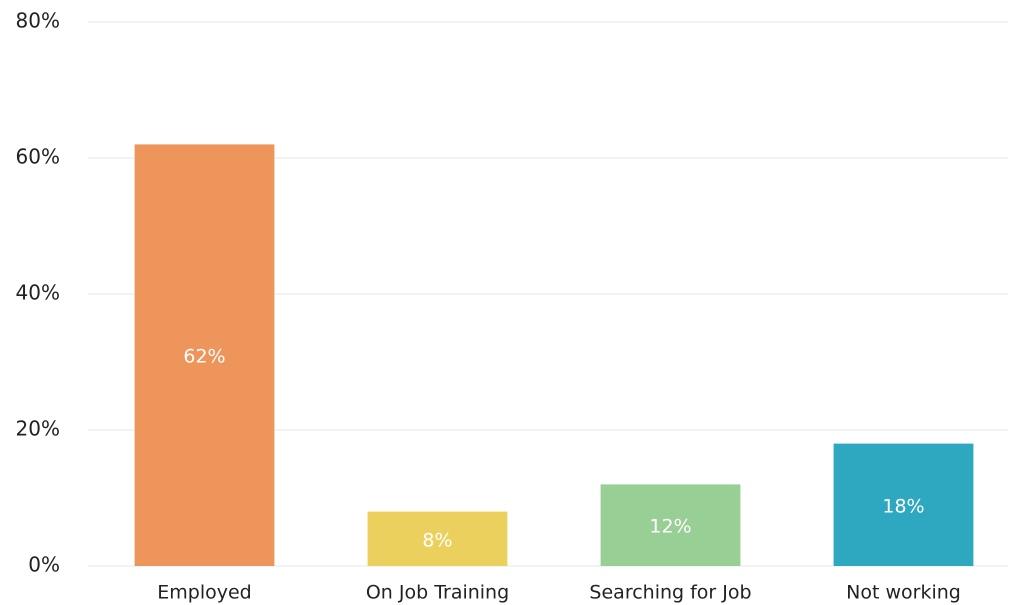  I want to click on y-tick-label: 40%, so click(38, 293).